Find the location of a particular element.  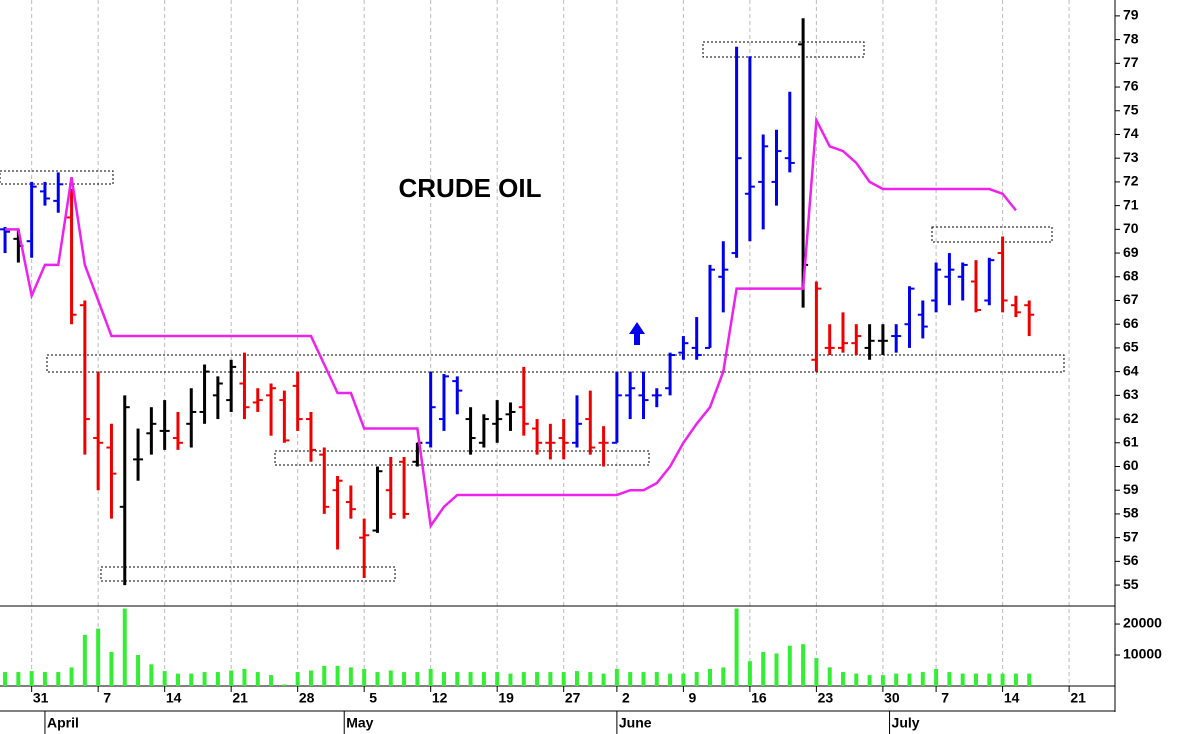

x-tick-label: 23 is located at coordinates (826, 698).